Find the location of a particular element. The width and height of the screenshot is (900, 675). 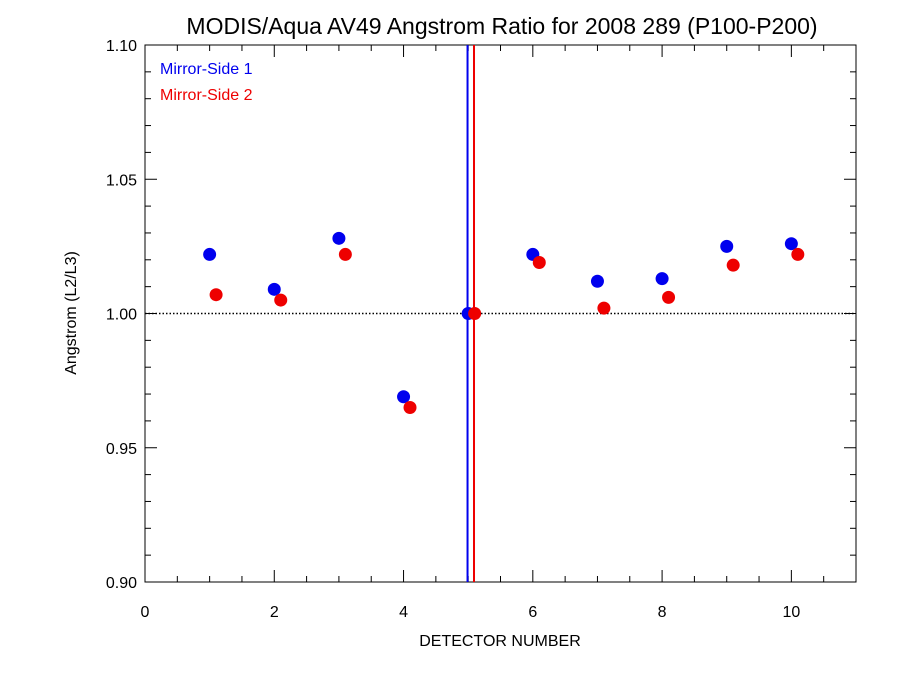

y-tick-label: 1.10 is located at coordinates (121, 46).